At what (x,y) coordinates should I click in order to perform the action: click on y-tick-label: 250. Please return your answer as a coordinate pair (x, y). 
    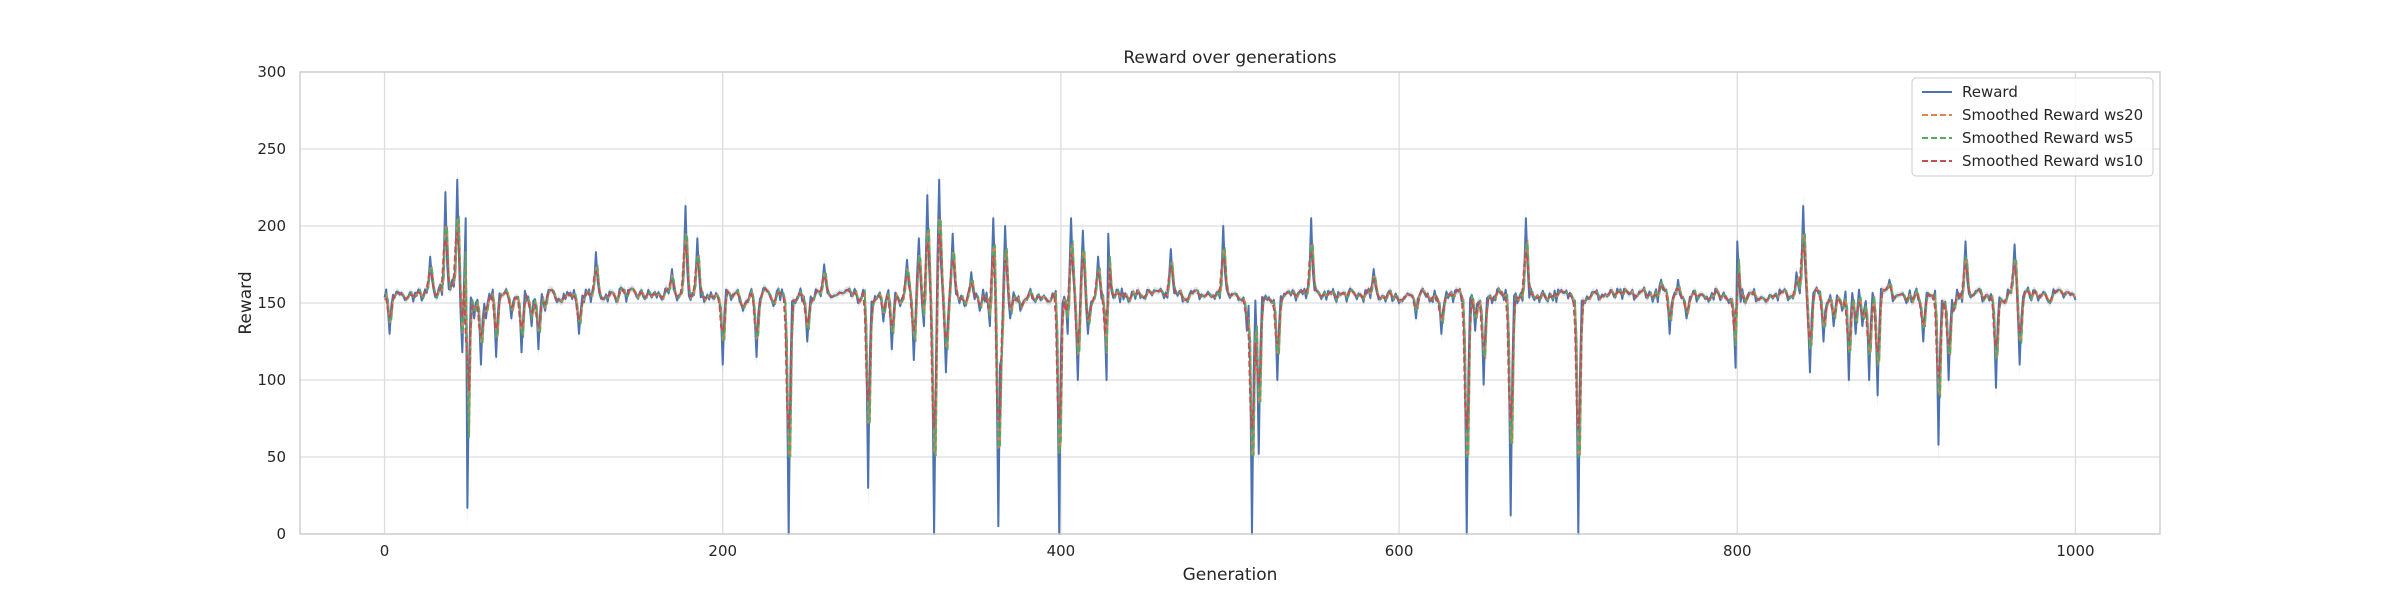
    Looking at the image, I should click on (271, 149).